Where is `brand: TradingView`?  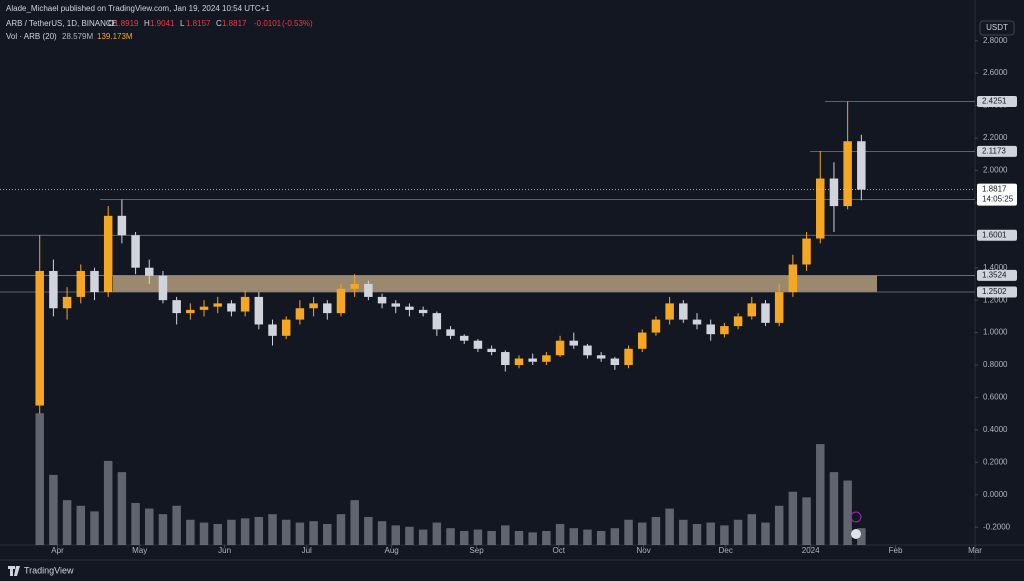 brand: TradingView is located at coordinates (49, 570).